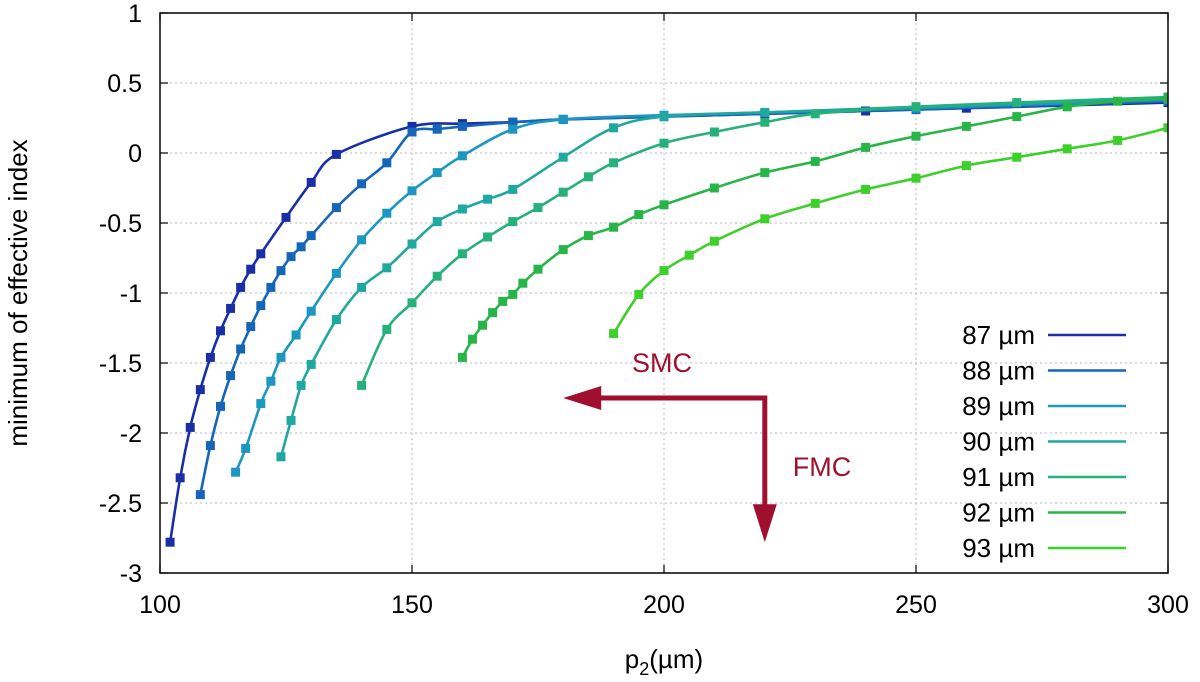 The width and height of the screenshot is (1200, 682). Describe the element at coordinates (644, 669) in the screenshot. I see `x-axis-title-subscript: 2` at that location.